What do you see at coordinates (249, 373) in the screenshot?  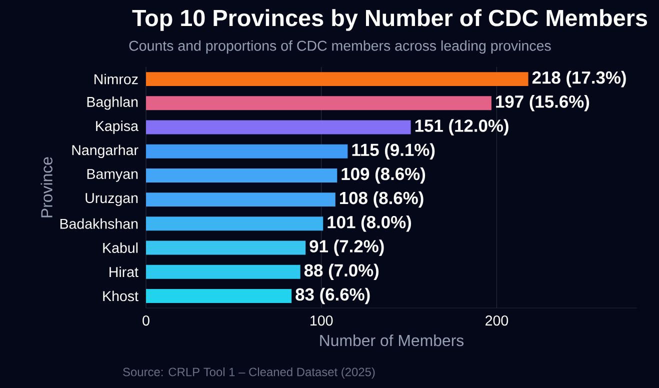 I see `source-note: Source: CRLP Tool 1 – Cleaned Dataset (2025)` at bounding box center [249, 373].